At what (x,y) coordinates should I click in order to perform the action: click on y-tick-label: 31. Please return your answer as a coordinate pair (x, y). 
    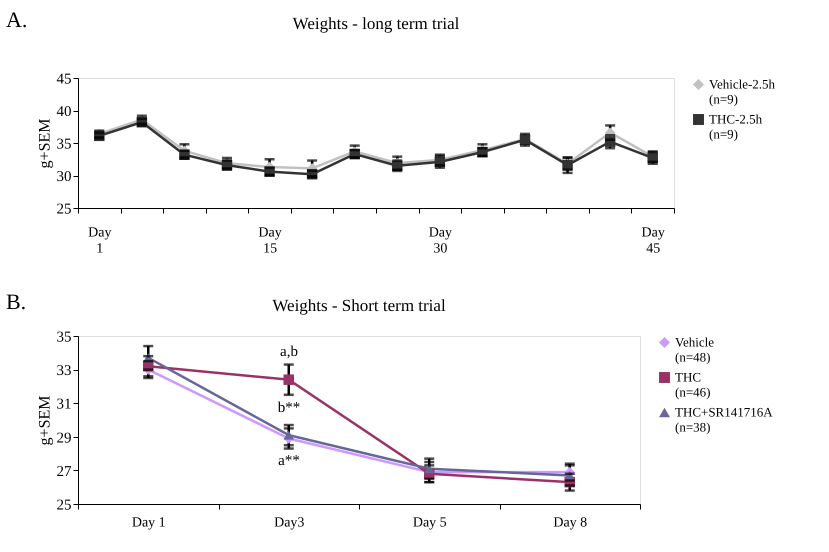
    Looking at the image, I should click on (64, 404).